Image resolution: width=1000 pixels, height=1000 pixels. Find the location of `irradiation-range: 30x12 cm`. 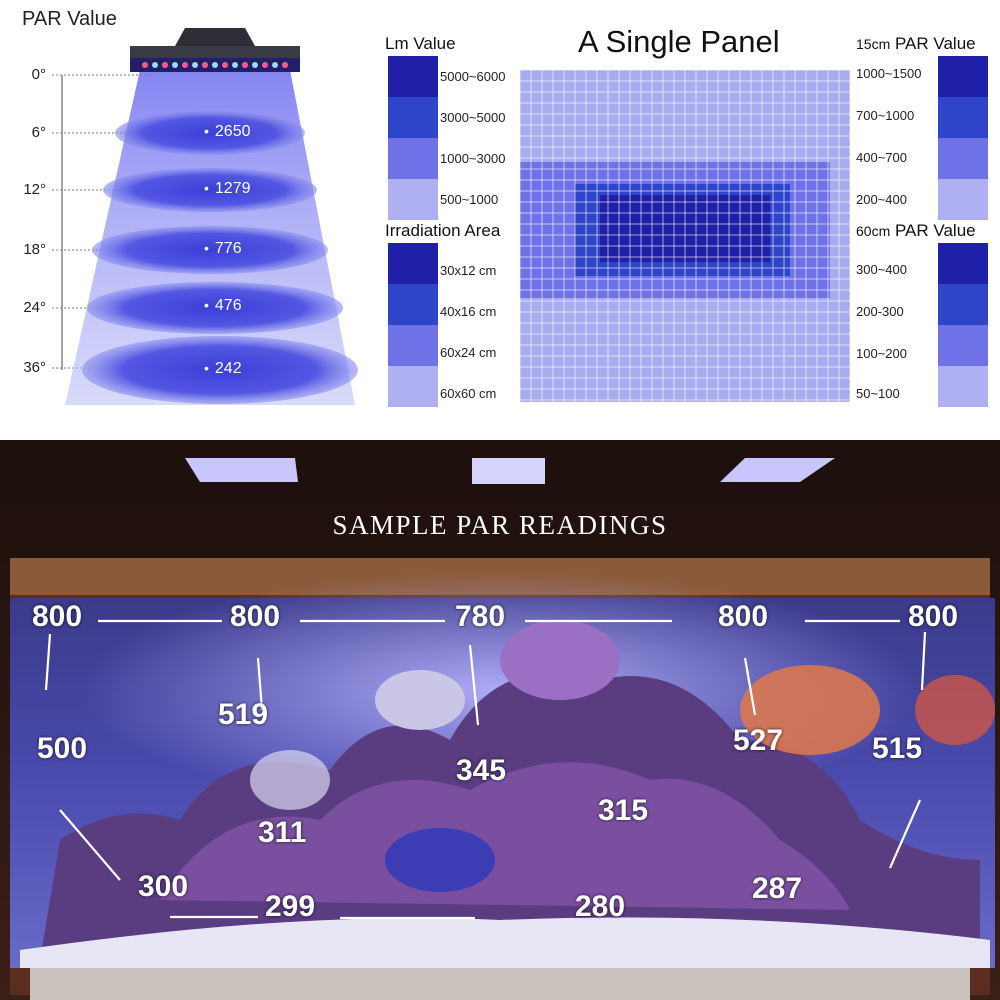

irradiation-range: 30x12 cm is located at coordinates (468, 270).